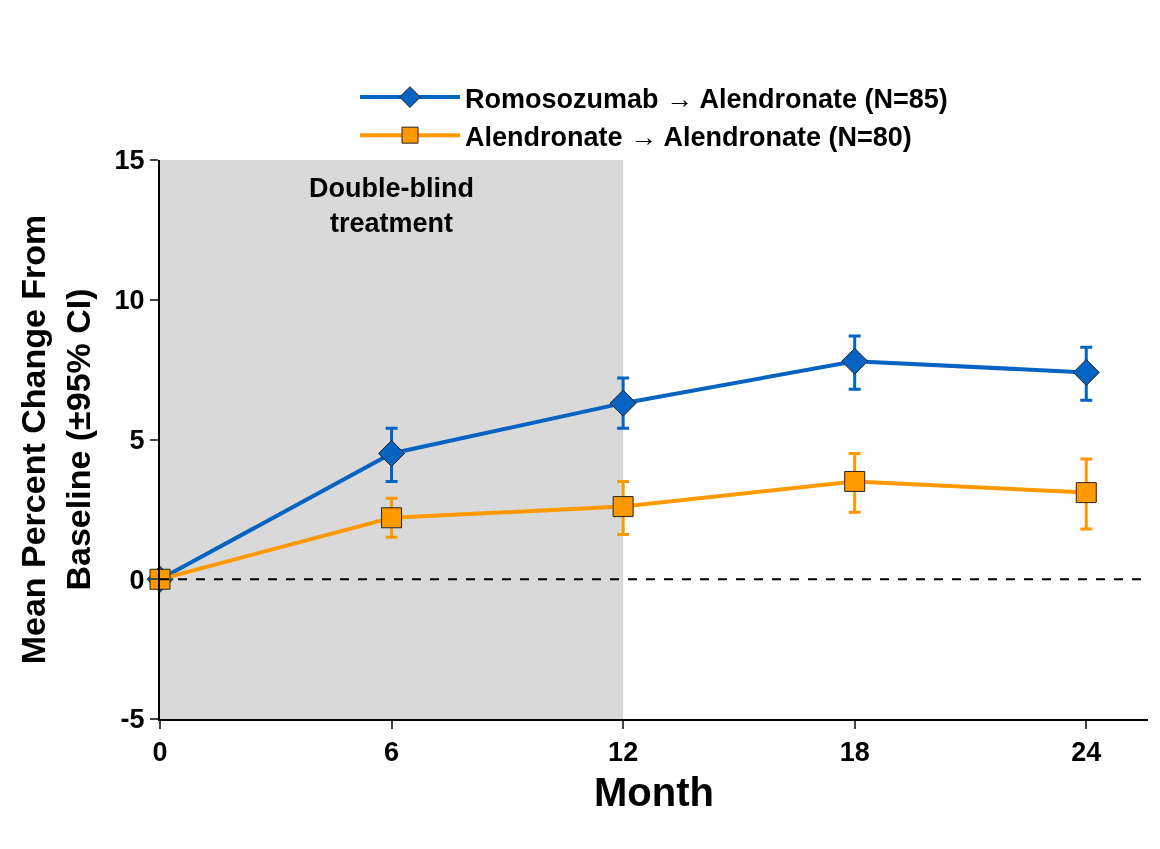  What do you see at coordinates (623, 752) in the screenshot?
I see `x-tick-label: 12` at bounding box center [623, 752].